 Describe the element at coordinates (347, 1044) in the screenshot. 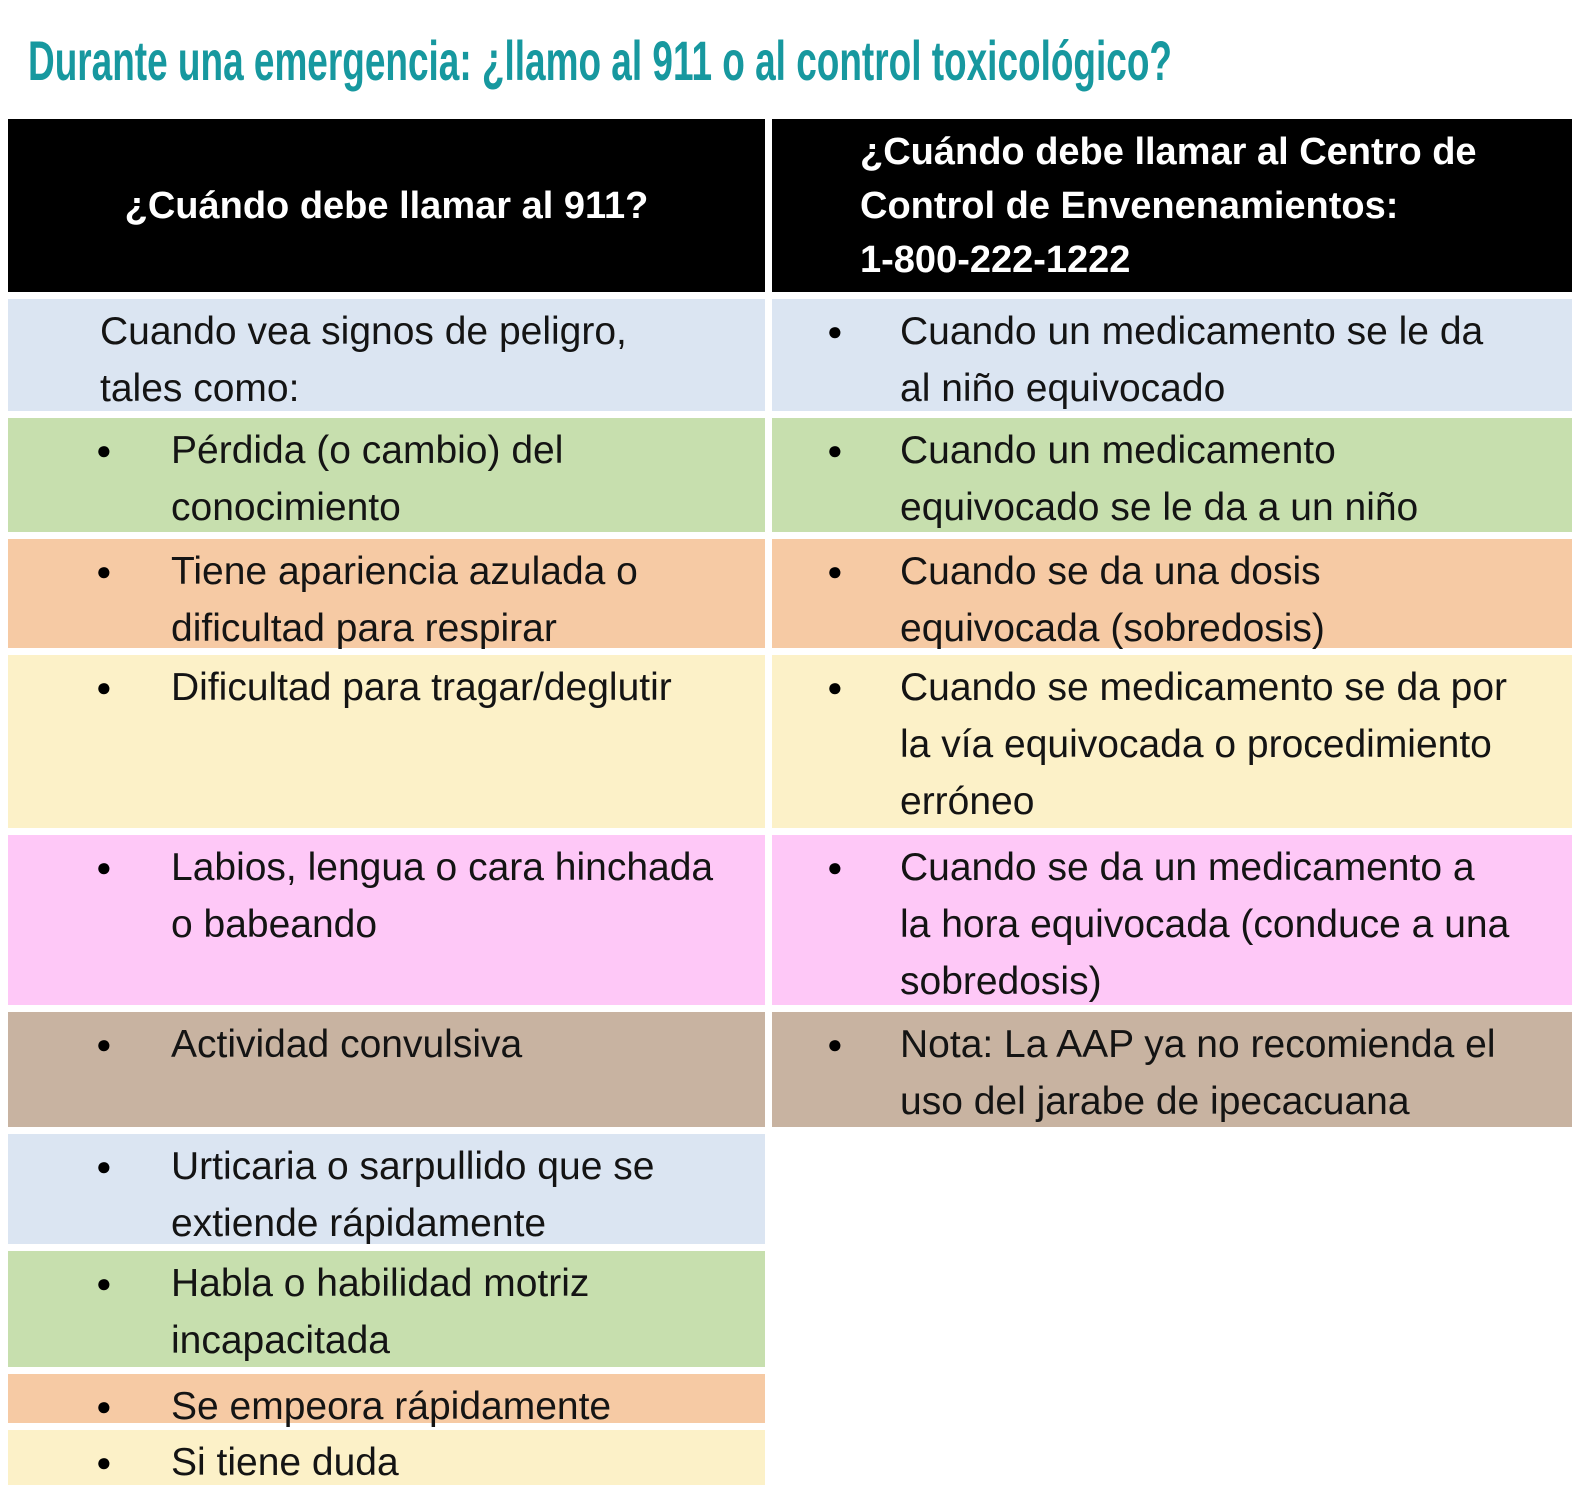

I see `cell-text: Actividad convulsiva` at that location.